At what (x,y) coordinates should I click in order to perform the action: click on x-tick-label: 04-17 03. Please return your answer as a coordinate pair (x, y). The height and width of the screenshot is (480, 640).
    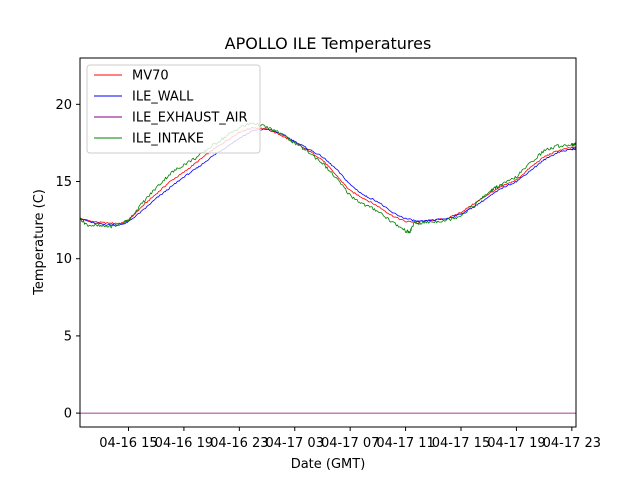
    Looking at the image, I should click on (295, 443).